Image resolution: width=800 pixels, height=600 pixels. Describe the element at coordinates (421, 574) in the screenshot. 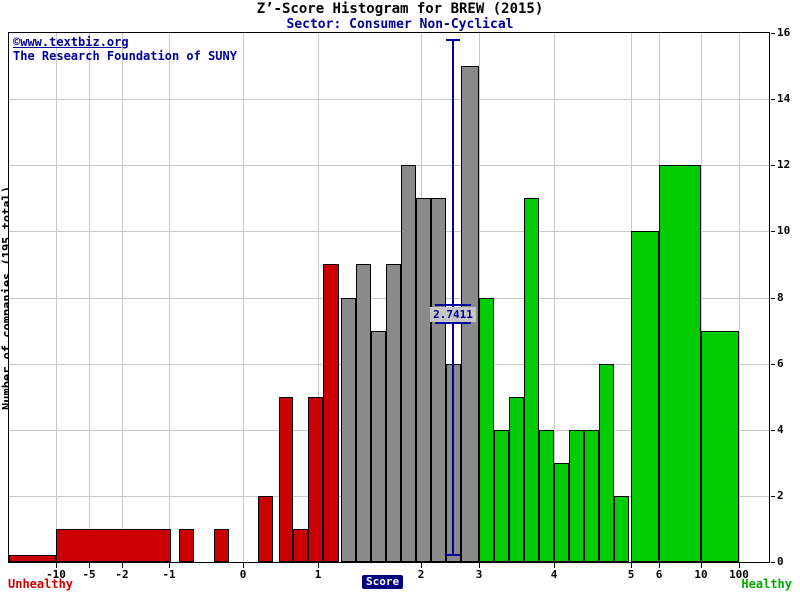

I see `x-tick-label: 2` at that location.